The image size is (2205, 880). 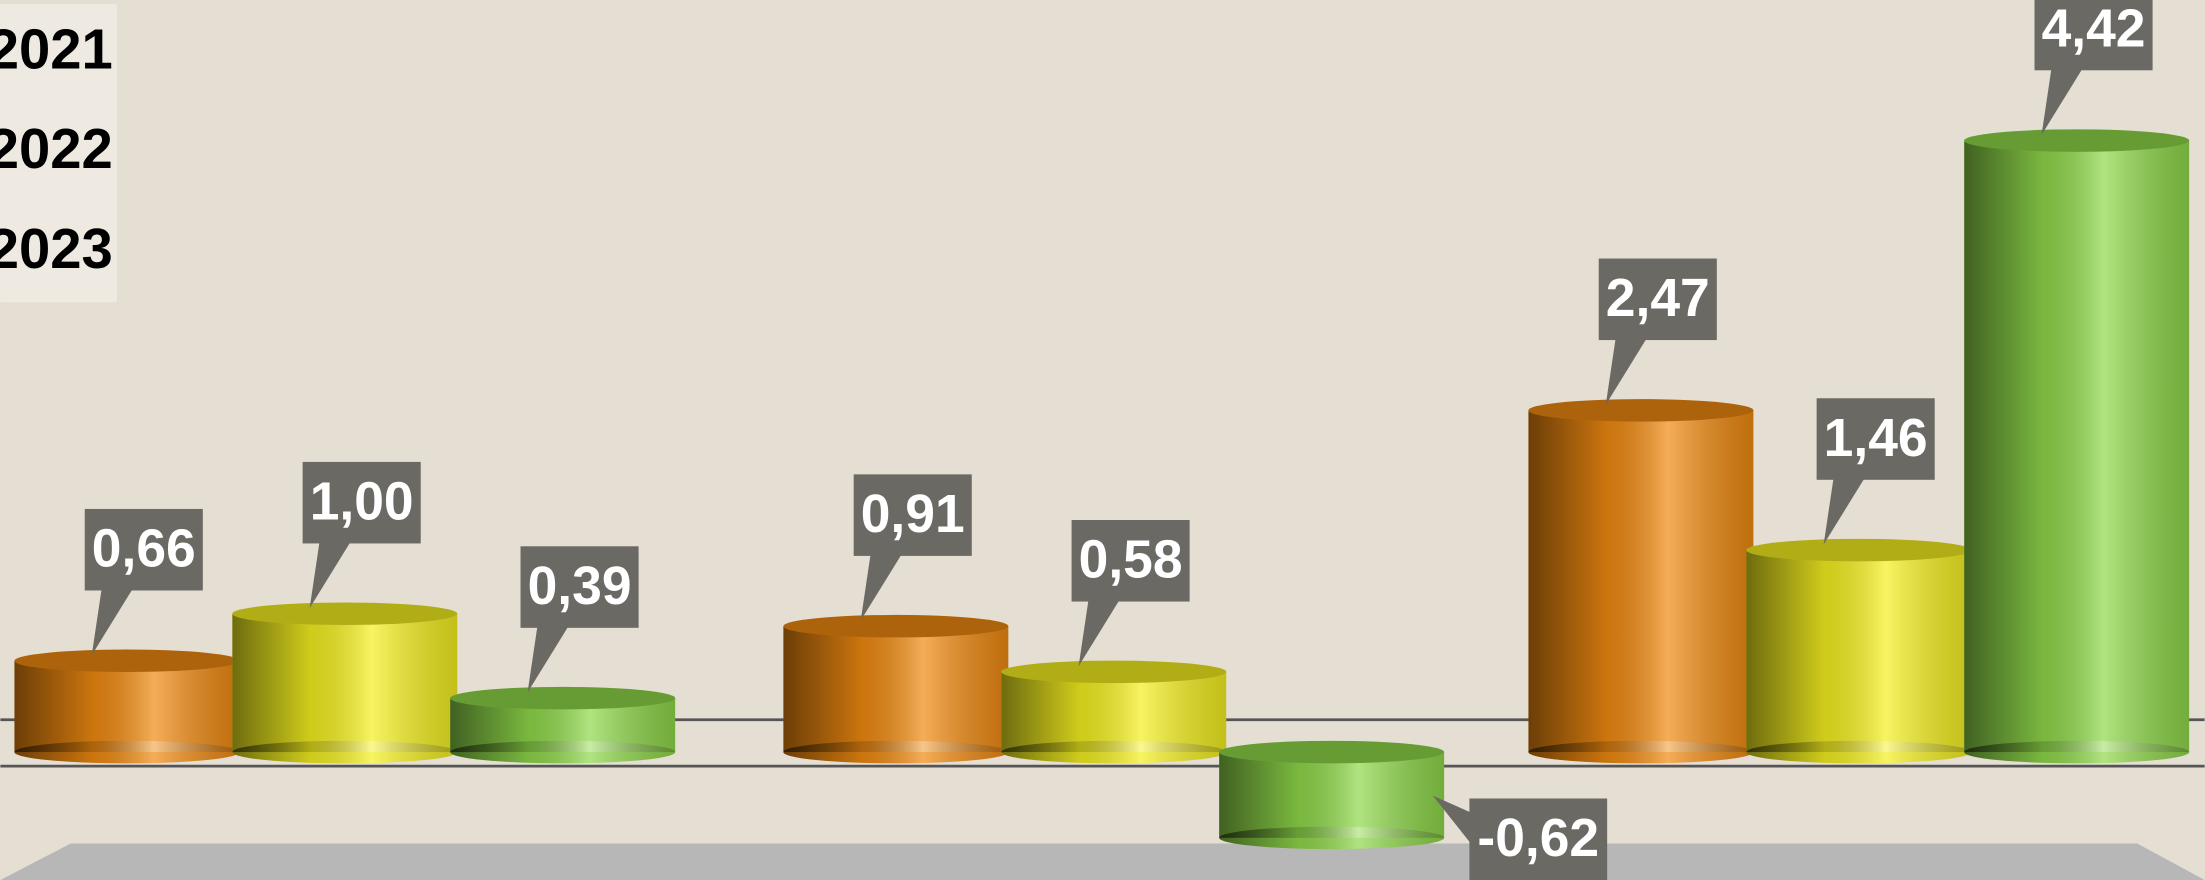 I want to click on data-label: 0,91, so click(x=912, y=547).